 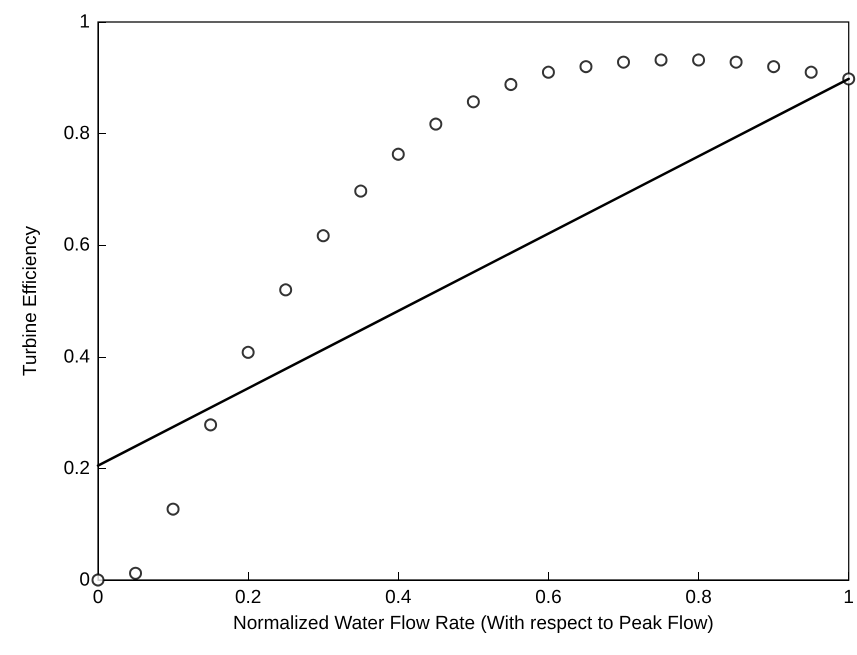 I want to click on y-tick-label: 0.6, so click(x=77, y=245).